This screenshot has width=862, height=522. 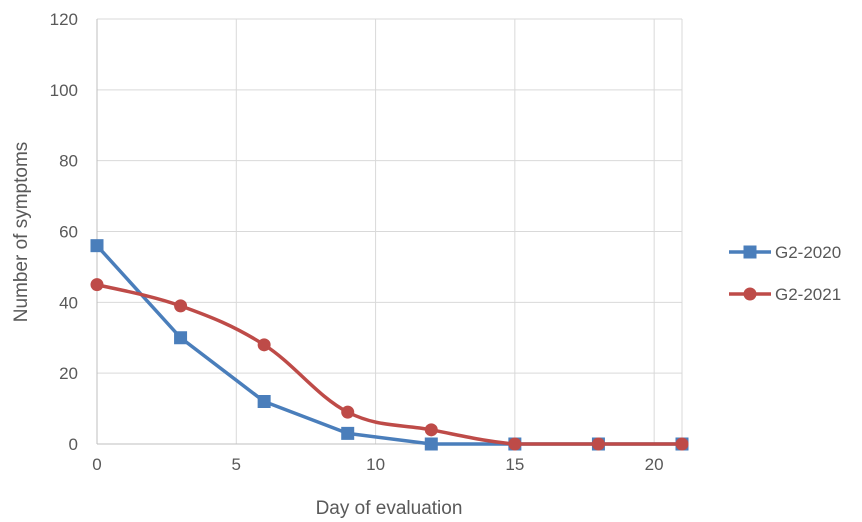 What do you see at coordinates (514, 464) in the screenshot?
I see `x-tick-label: 15` at bounding box center [514, 464].